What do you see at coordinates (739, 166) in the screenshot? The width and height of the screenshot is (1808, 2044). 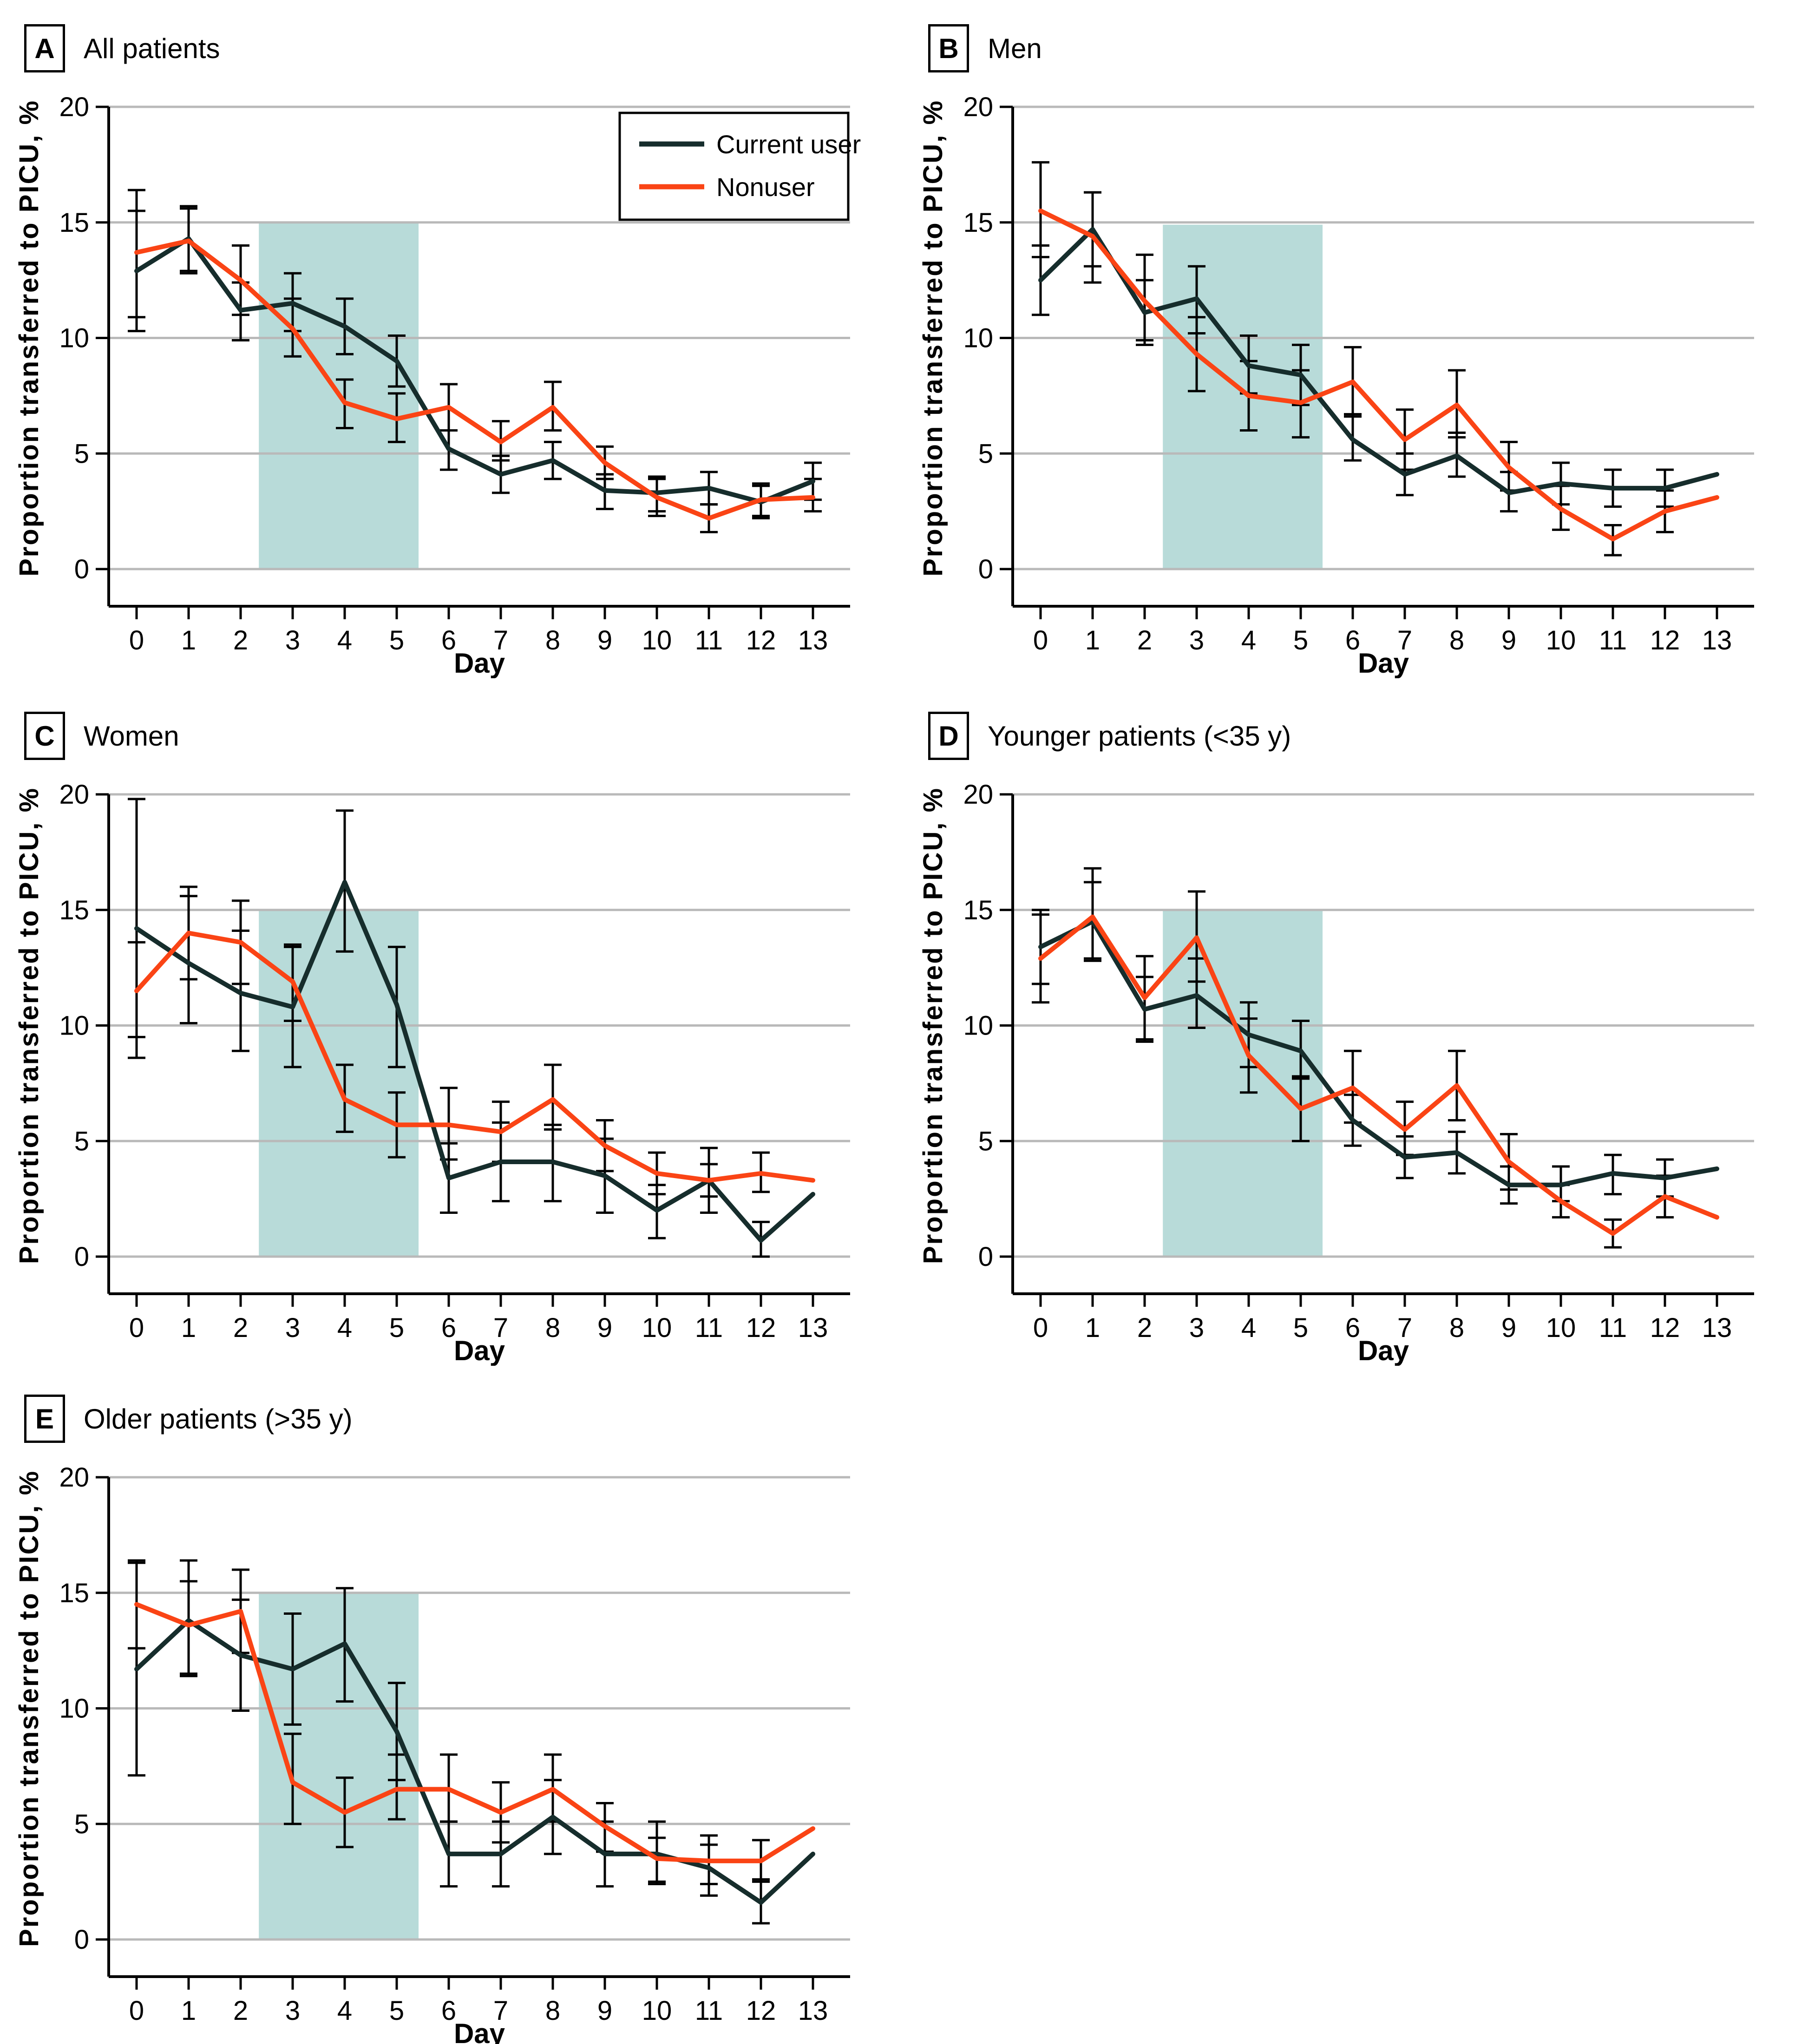 I see `legend: Current user Nonuser` at bounding box center [739, 166].